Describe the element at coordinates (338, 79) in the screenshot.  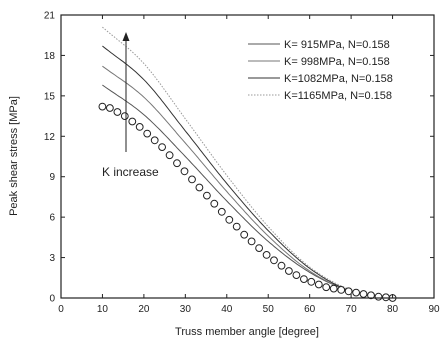
I see `legend-label: K=1082MPa, N=0.158` at that location.